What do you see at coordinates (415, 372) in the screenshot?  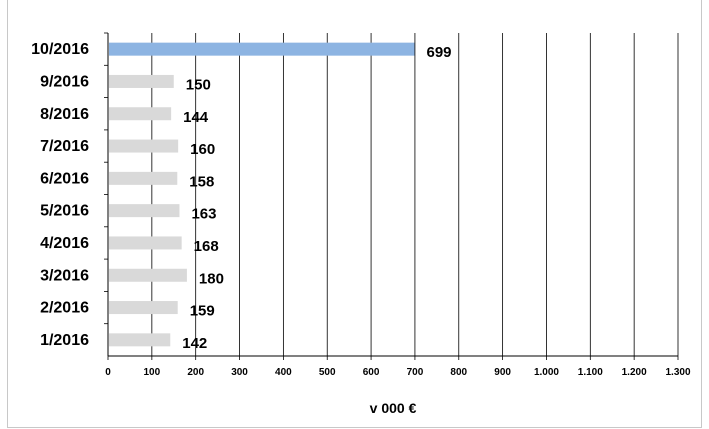 I see `x-tick-label: 700` at bounding box center [415, 372].